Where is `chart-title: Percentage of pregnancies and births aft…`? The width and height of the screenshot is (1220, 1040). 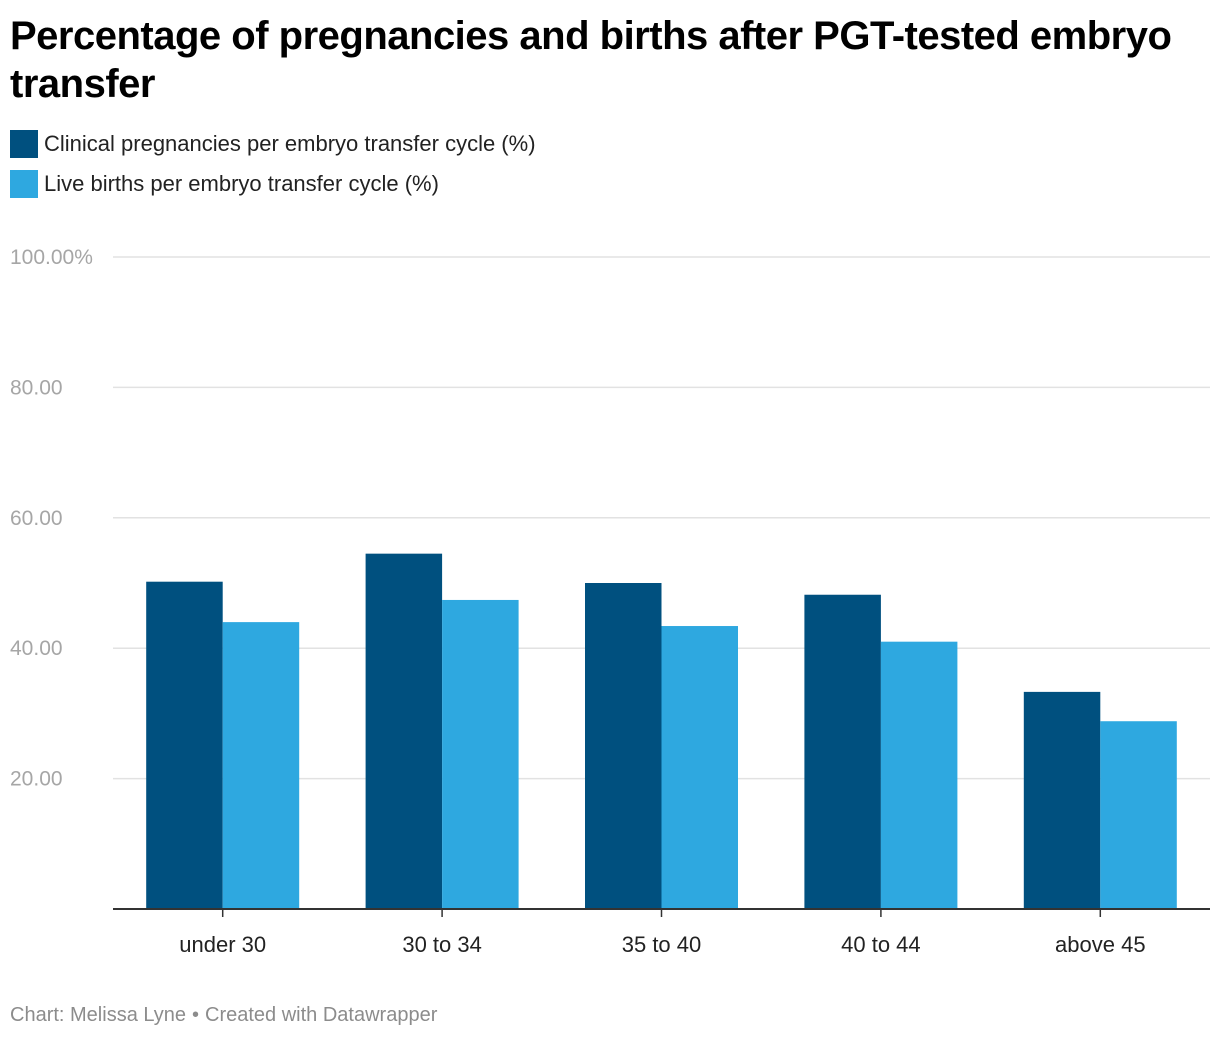 chart-title: Percentage of pregnancies and births aft… is located at coordinates (591, 60).